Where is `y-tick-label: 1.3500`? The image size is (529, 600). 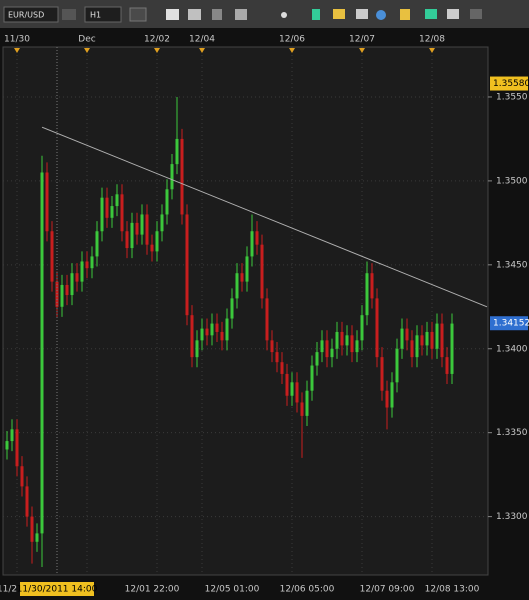 y-tick-label: 1.3500 is located at coordinates (512, 181).